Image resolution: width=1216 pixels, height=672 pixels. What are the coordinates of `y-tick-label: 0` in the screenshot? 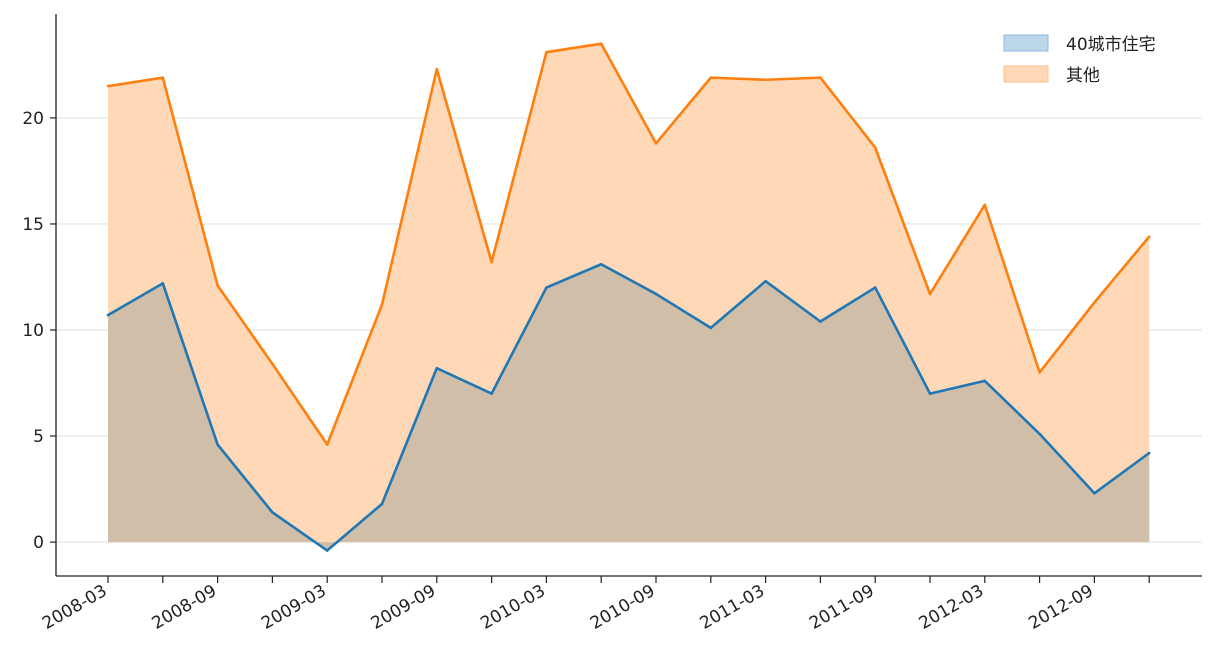 It's located at (38, 543).